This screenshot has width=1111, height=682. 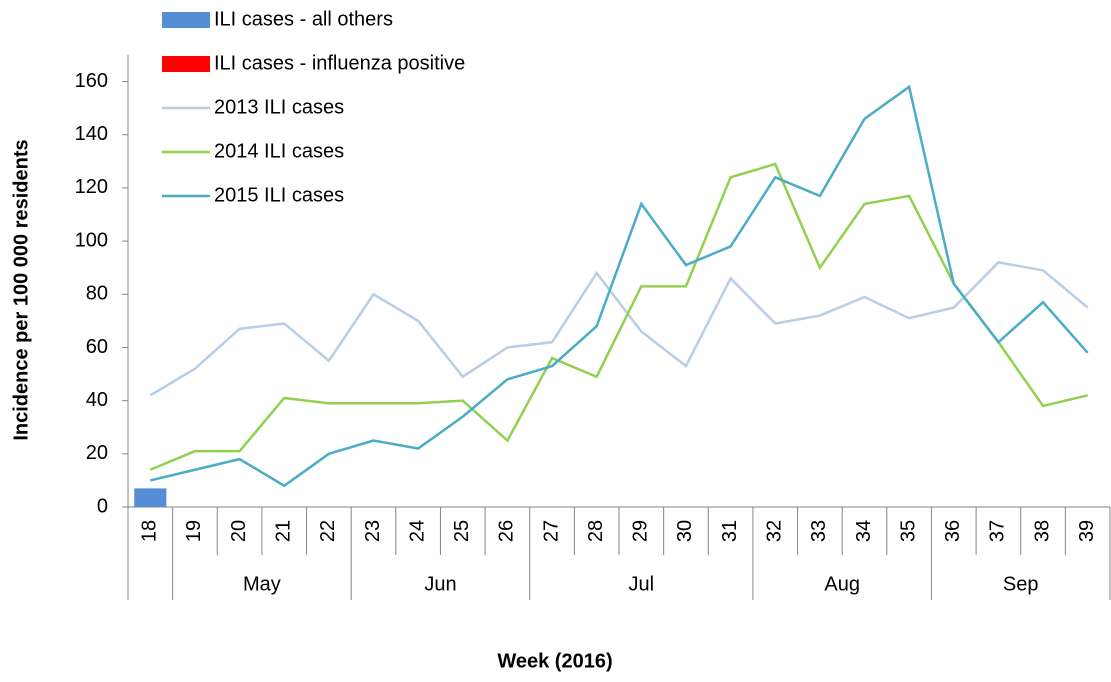 I want to click on legend-label: ILI cases - influenza positive, so click(x=339, y=63).